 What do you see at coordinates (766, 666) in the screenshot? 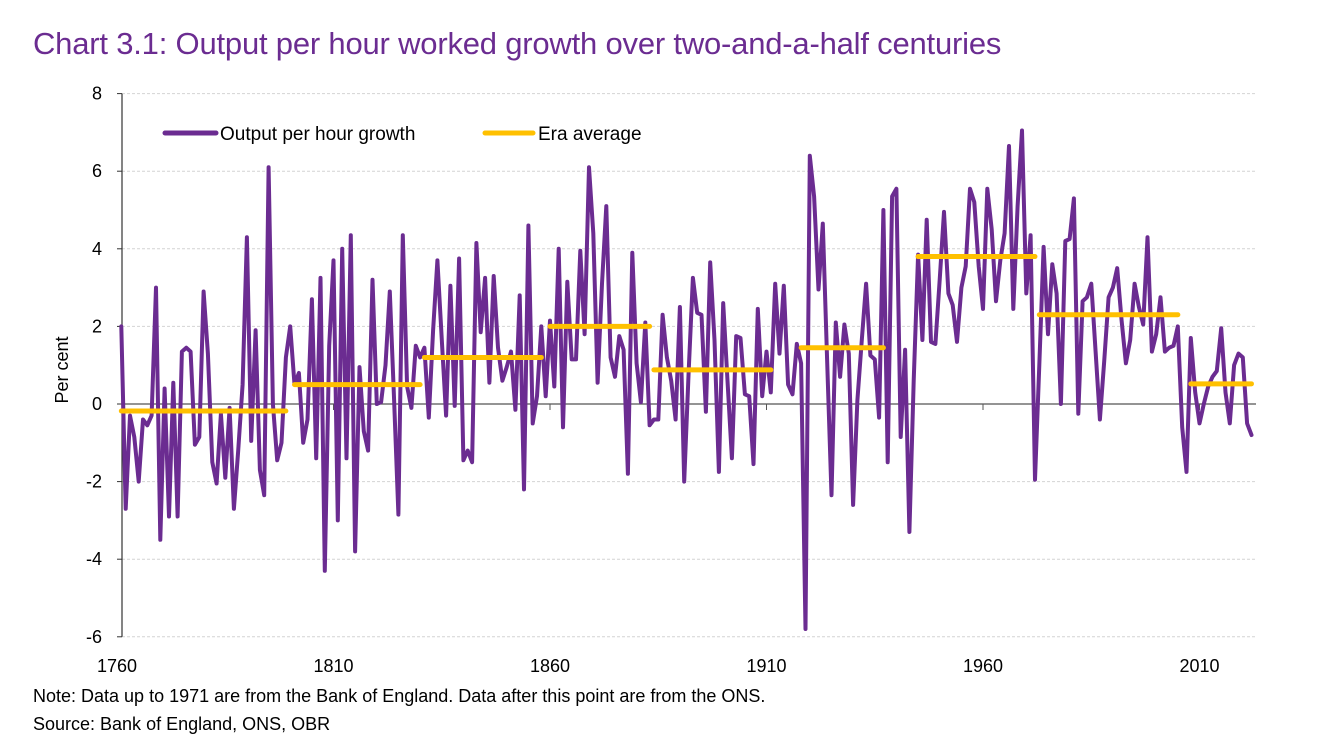
I see `x-tick-label: 1910` at bounding box center [766, 666].